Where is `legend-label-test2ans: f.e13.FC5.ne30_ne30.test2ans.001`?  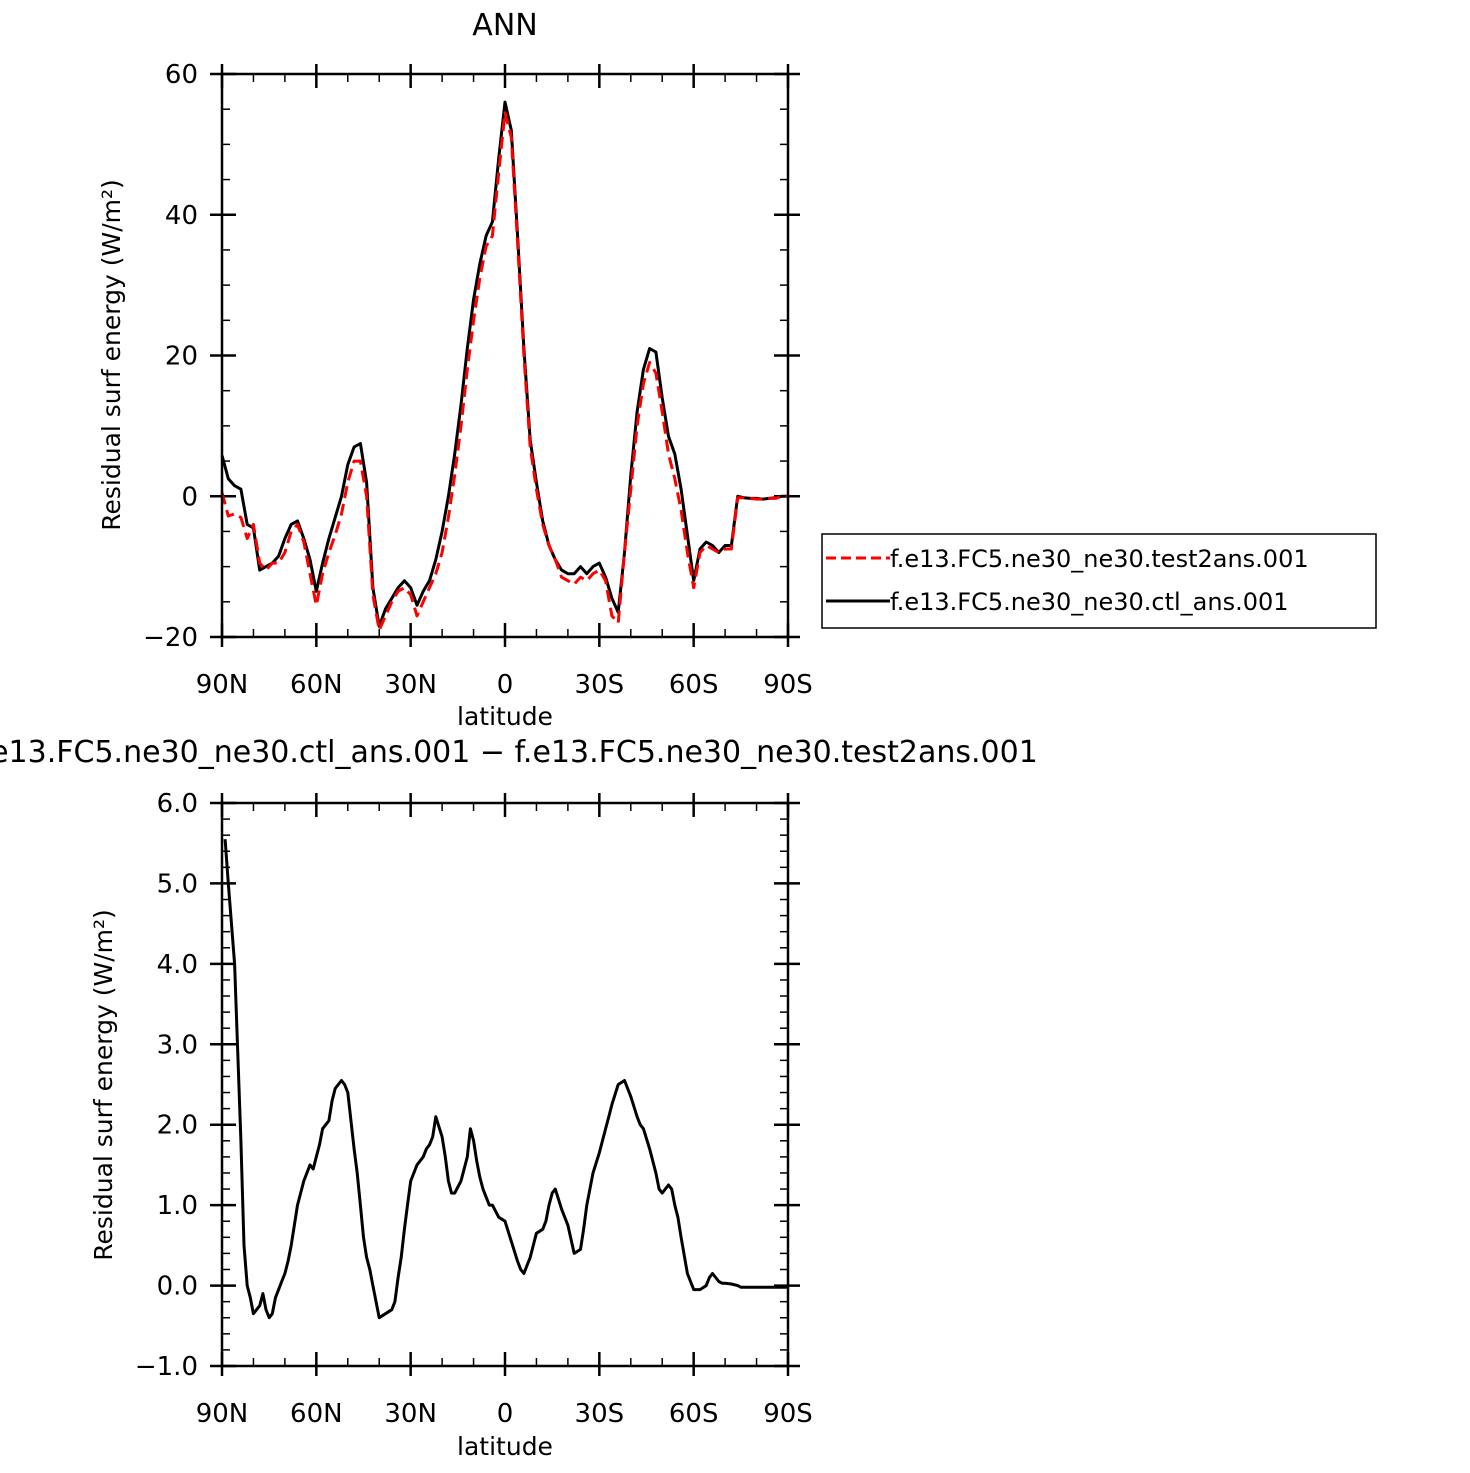
legend-label-test2ans: f.e13.FC5.ne30_ne30.test2ans.001 is located at coordinates (1099, 559).